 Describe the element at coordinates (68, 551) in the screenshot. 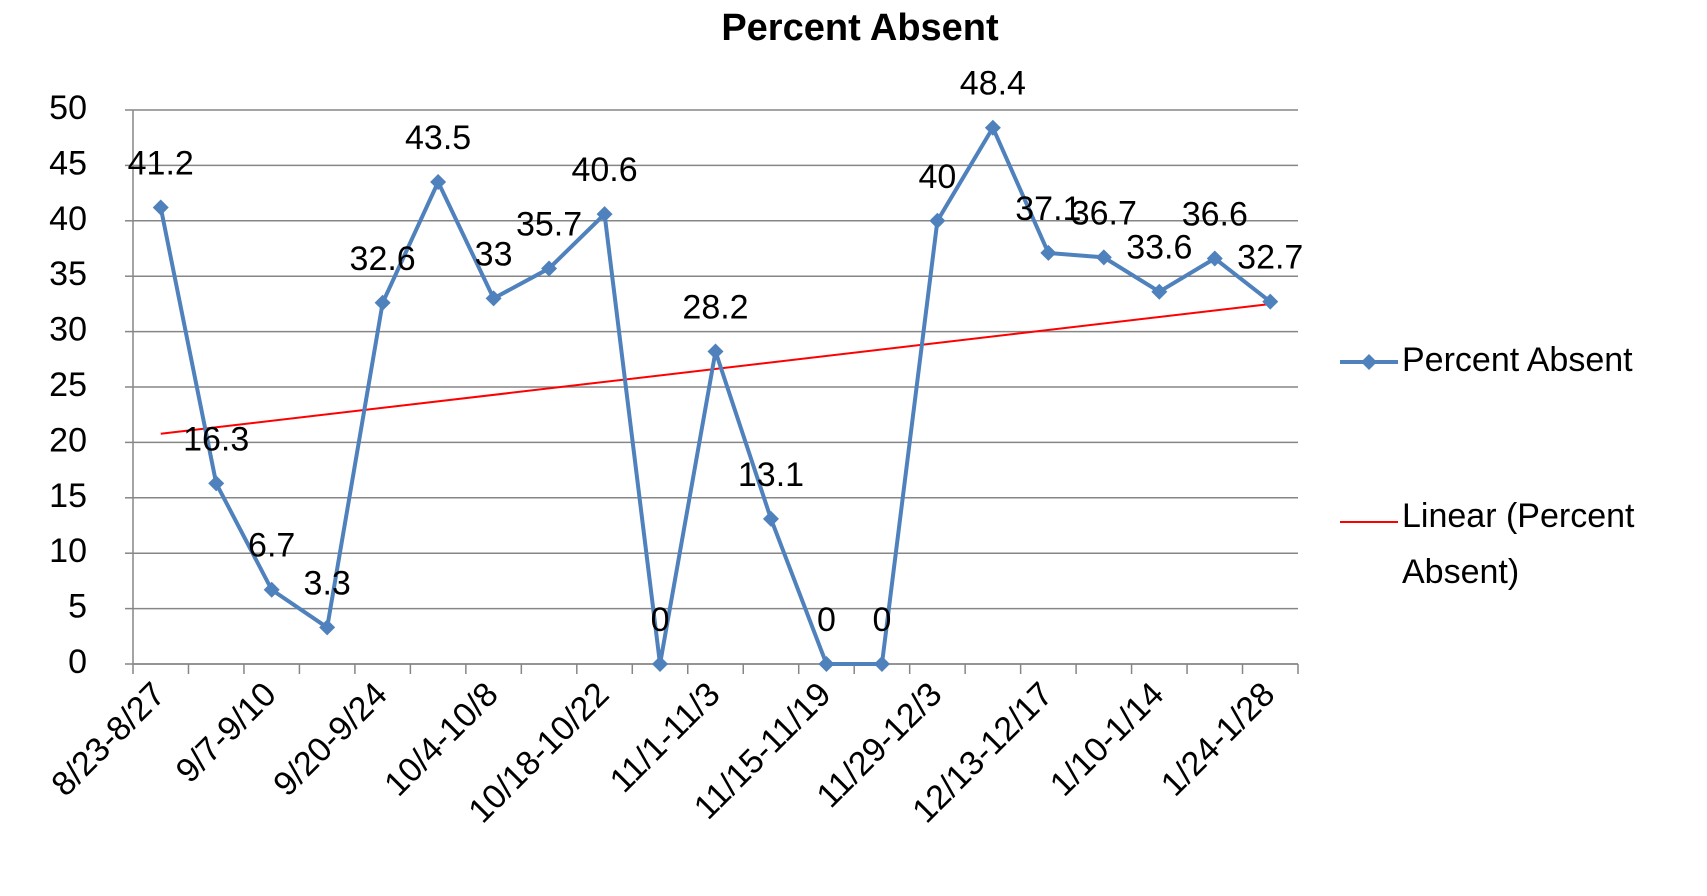

I see `y-tick-label: 10` at that location.